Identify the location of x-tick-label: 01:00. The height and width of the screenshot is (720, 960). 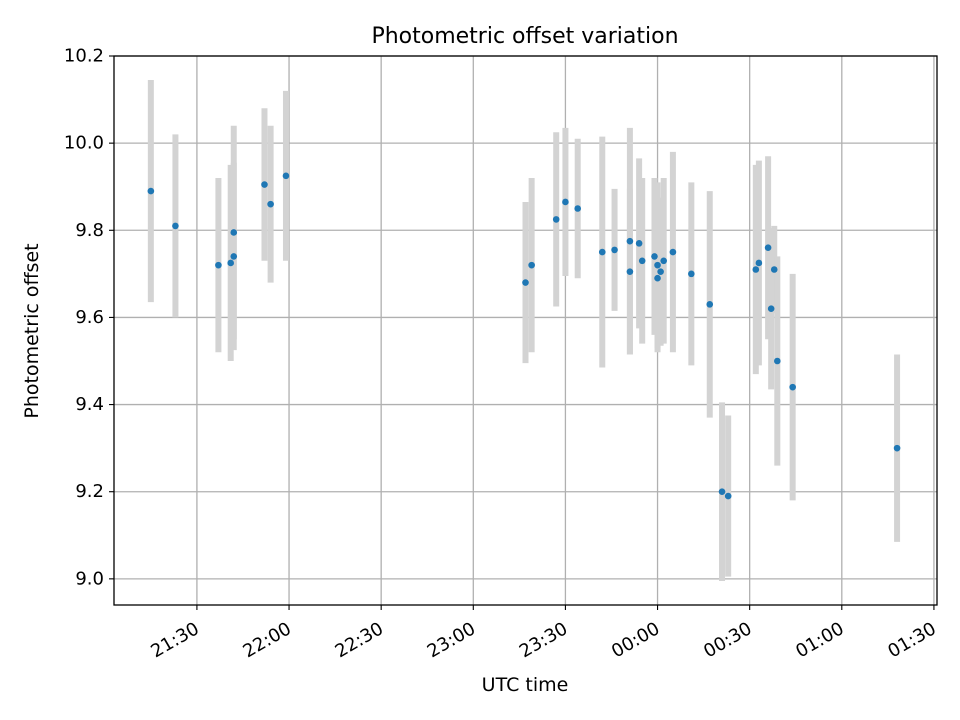
(819, 640).